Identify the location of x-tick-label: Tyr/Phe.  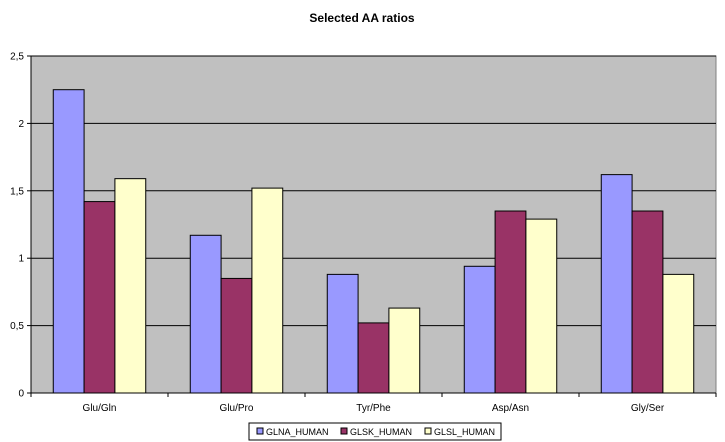
(373, 408).